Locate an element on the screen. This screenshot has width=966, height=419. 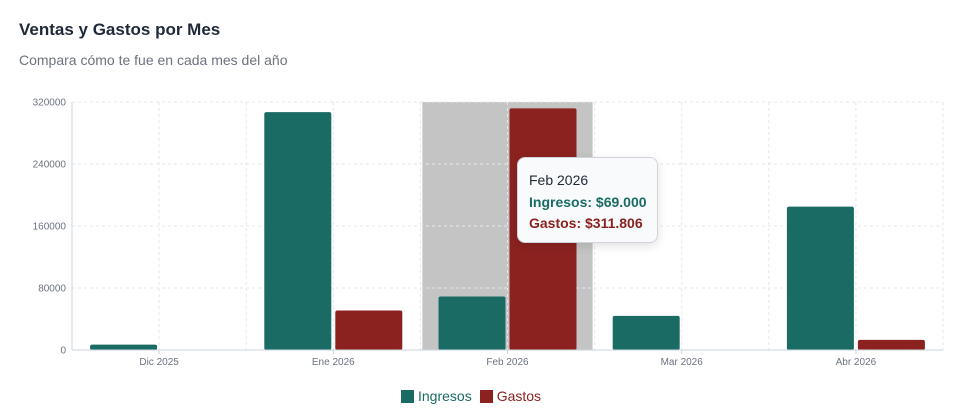
y-tick-label: 80000 is located at coordinates (52, 289).